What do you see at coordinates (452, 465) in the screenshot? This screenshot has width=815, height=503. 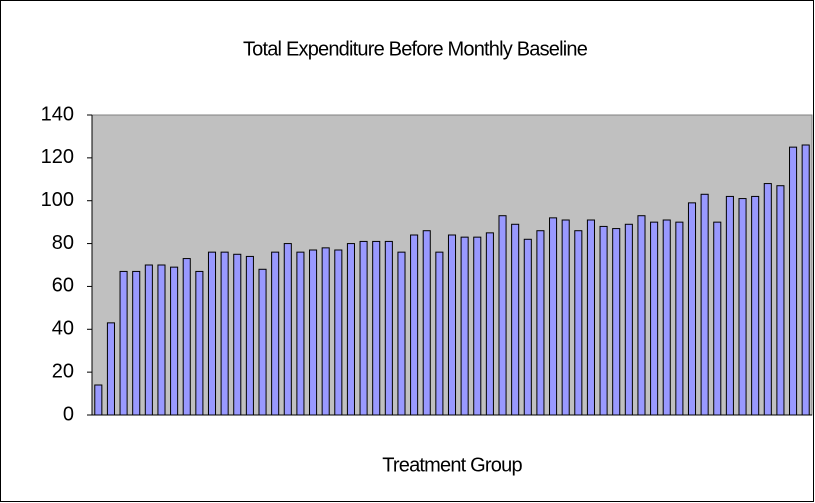 I see `x-axis-label: Treatment Group` at bounding box center [452, 465].